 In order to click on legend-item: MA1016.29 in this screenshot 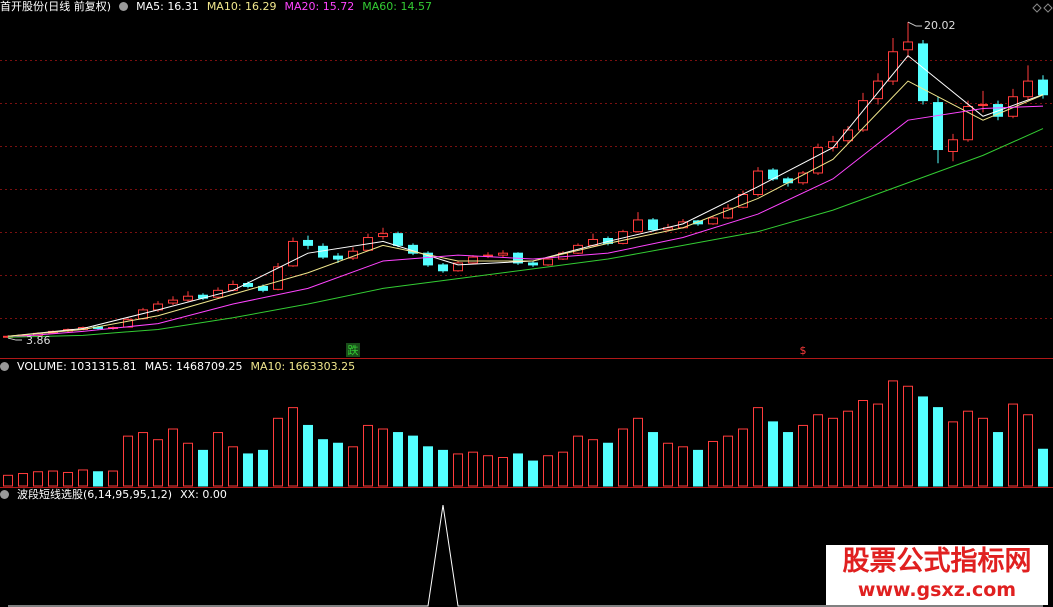, I will do `click(242, 7)`.